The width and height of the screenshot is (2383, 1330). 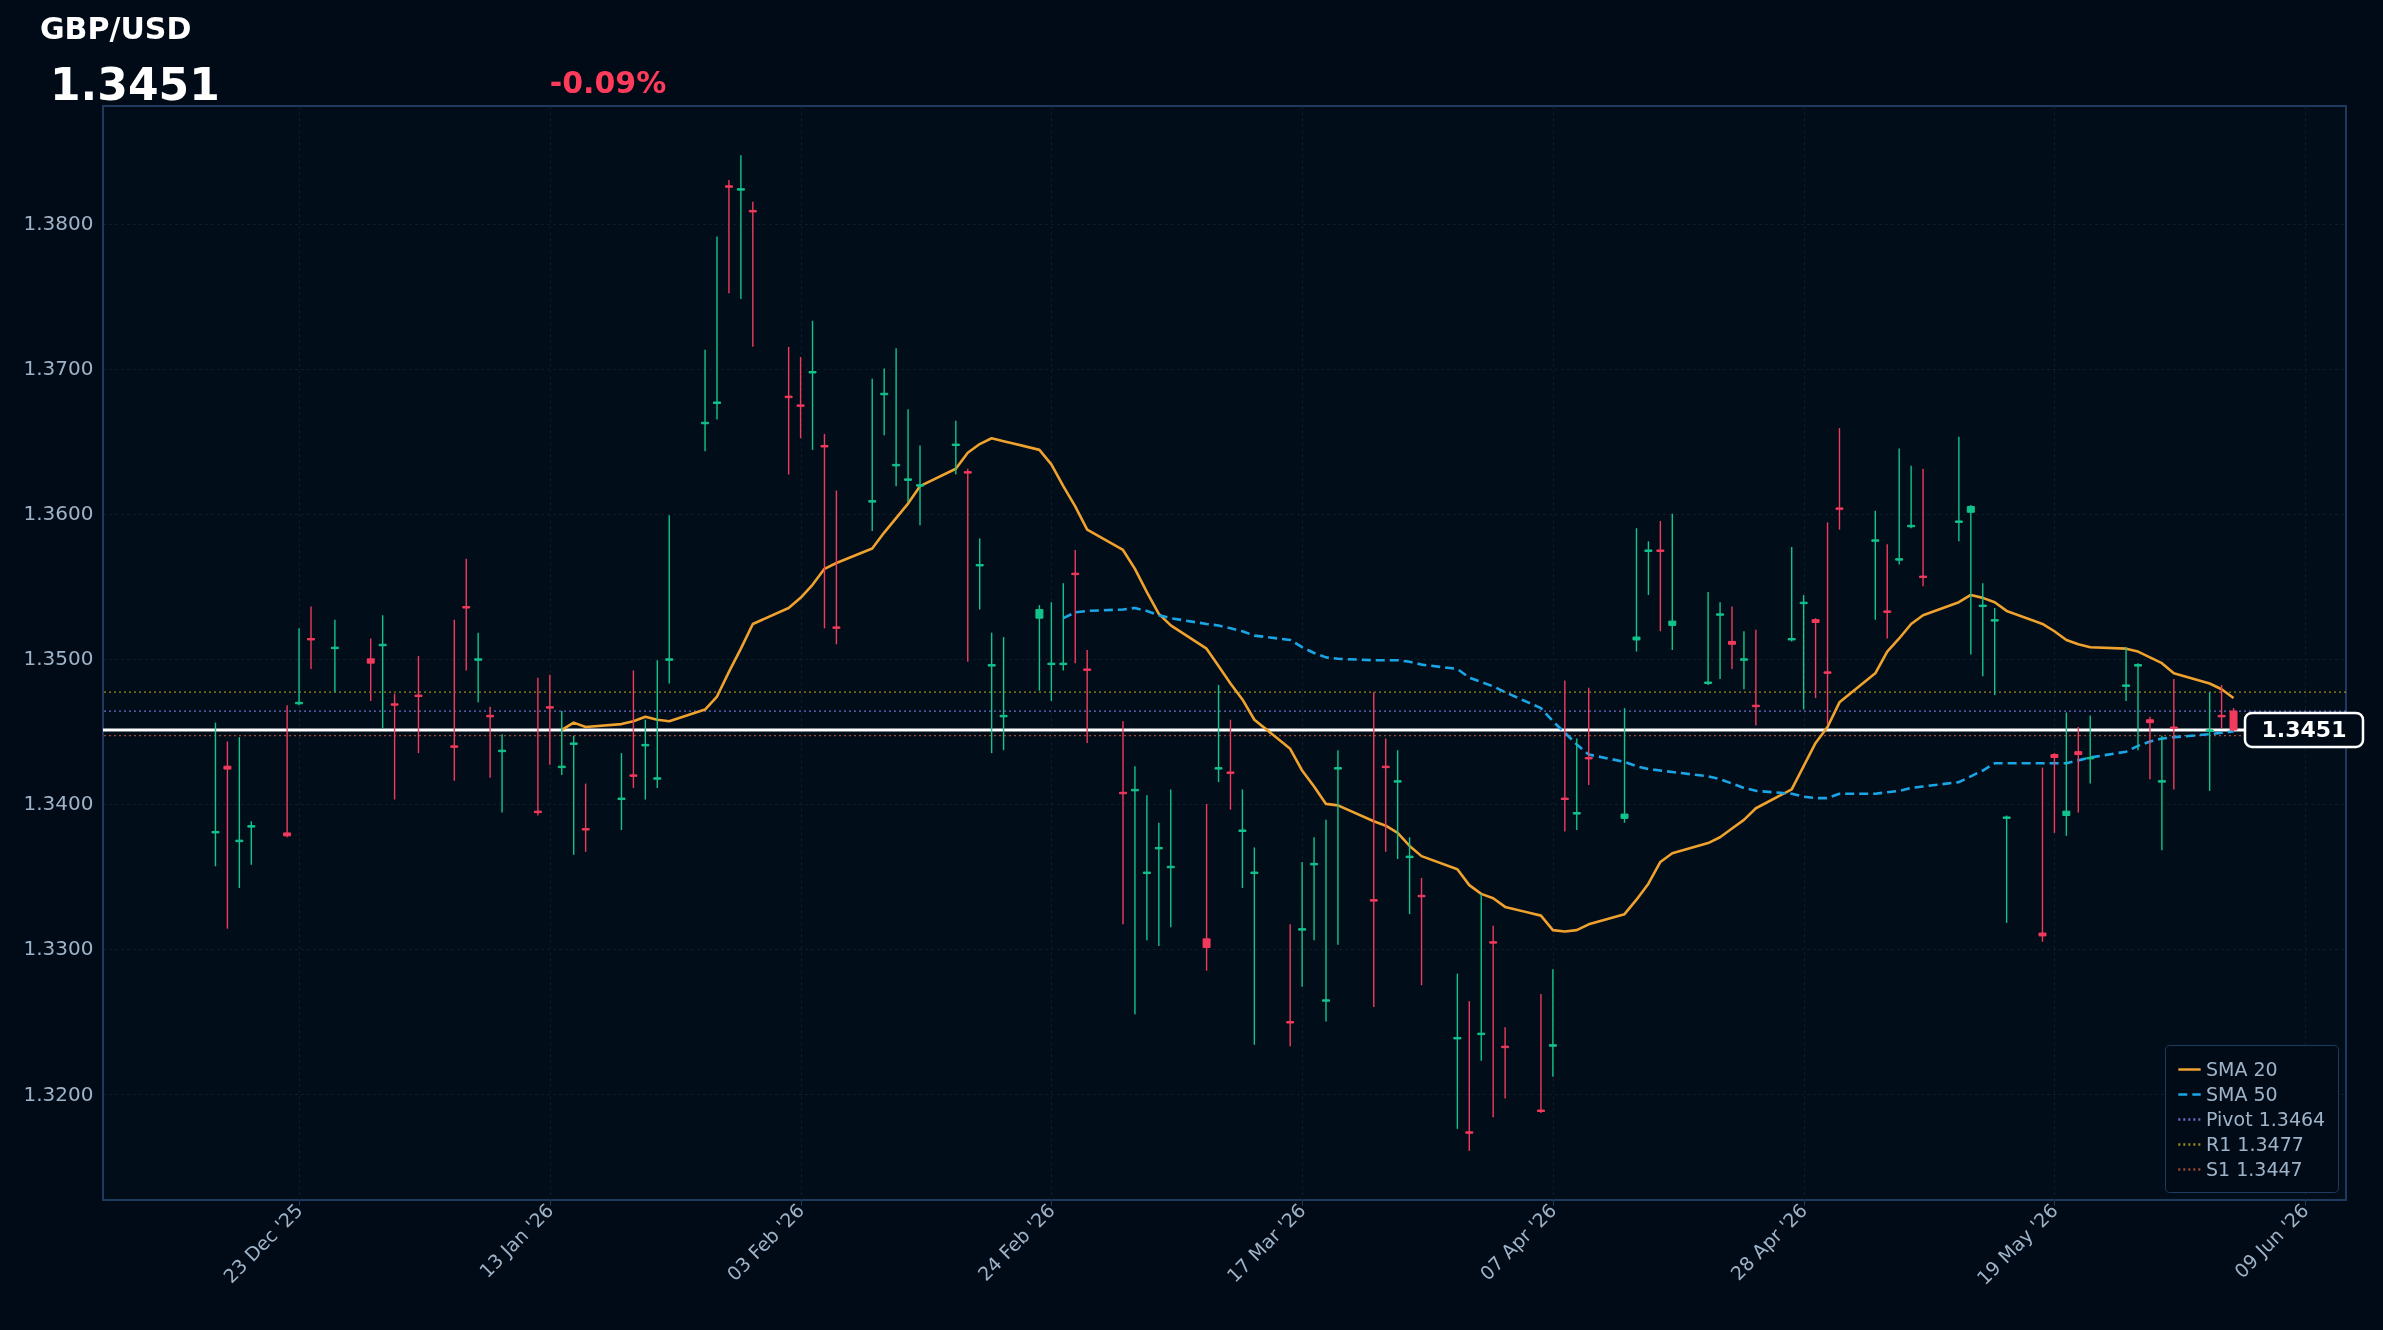 What do you see at coordinates (2271, 1240) in the screenshot?
I see `x-tick-label: 09 Jun '26` at bounding box center [2271, 1240].